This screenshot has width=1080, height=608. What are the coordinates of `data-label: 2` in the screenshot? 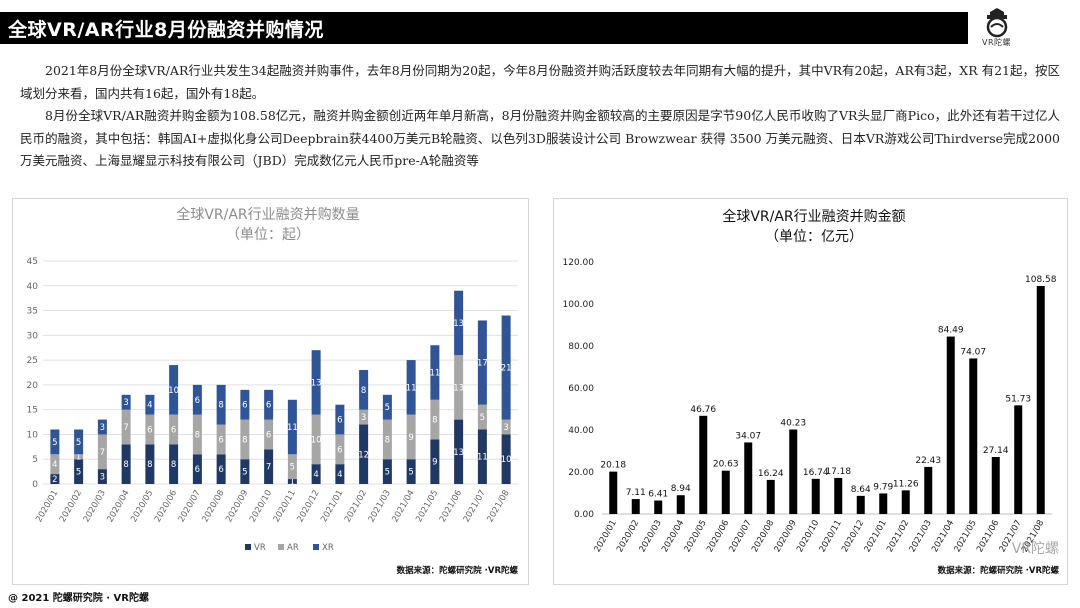 It's located at (54, 480).